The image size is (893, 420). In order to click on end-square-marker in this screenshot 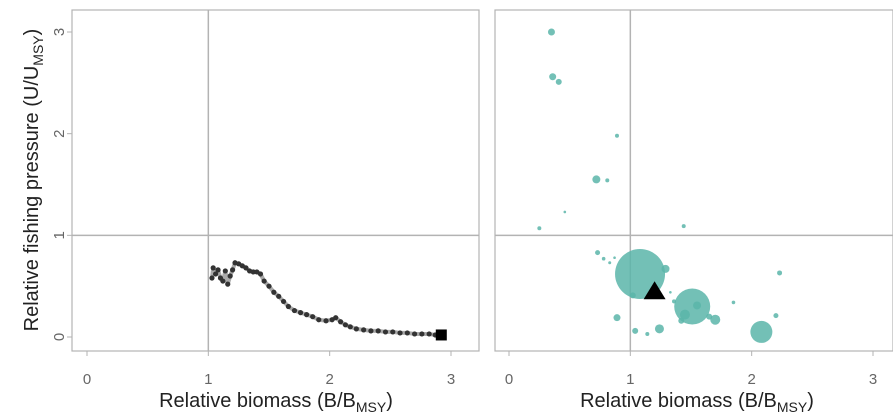, I will do `click(441, 335)`.